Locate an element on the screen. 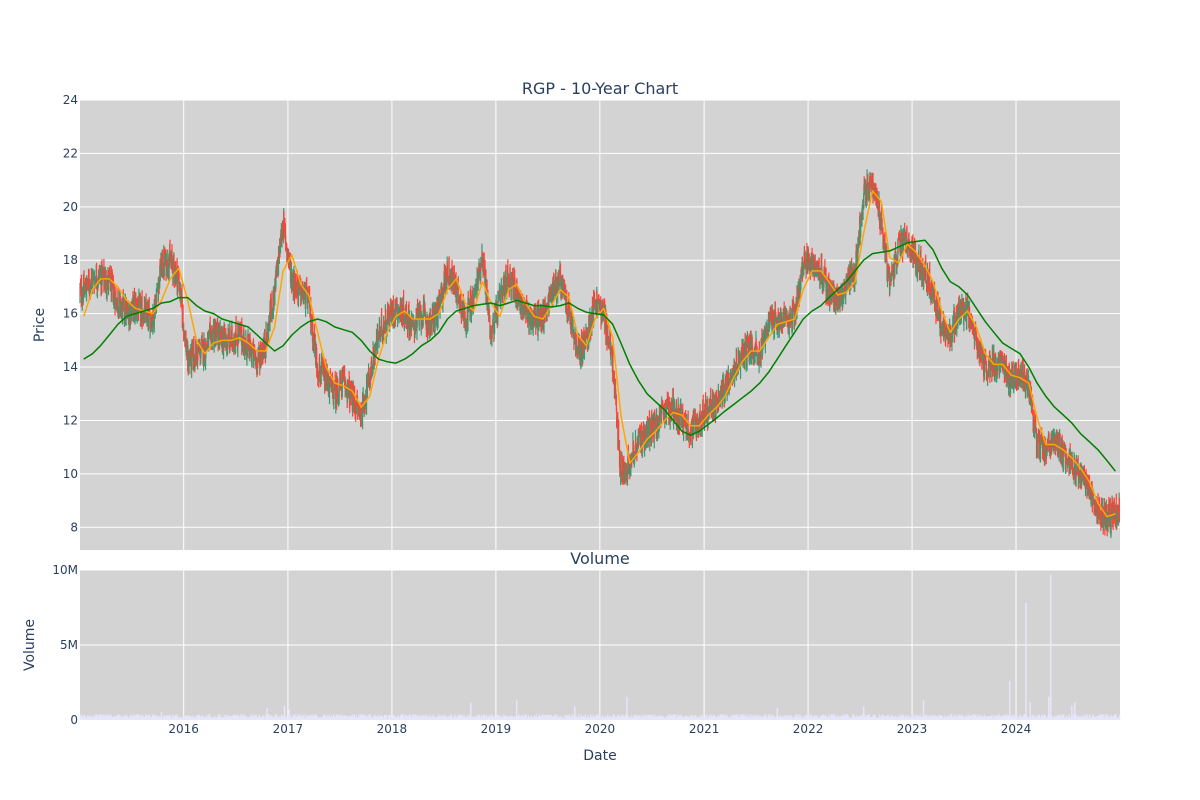 The width and height of the screenshot is (1200, 800). price-y-tick-label: 8 is located at coordinates (74, 527).